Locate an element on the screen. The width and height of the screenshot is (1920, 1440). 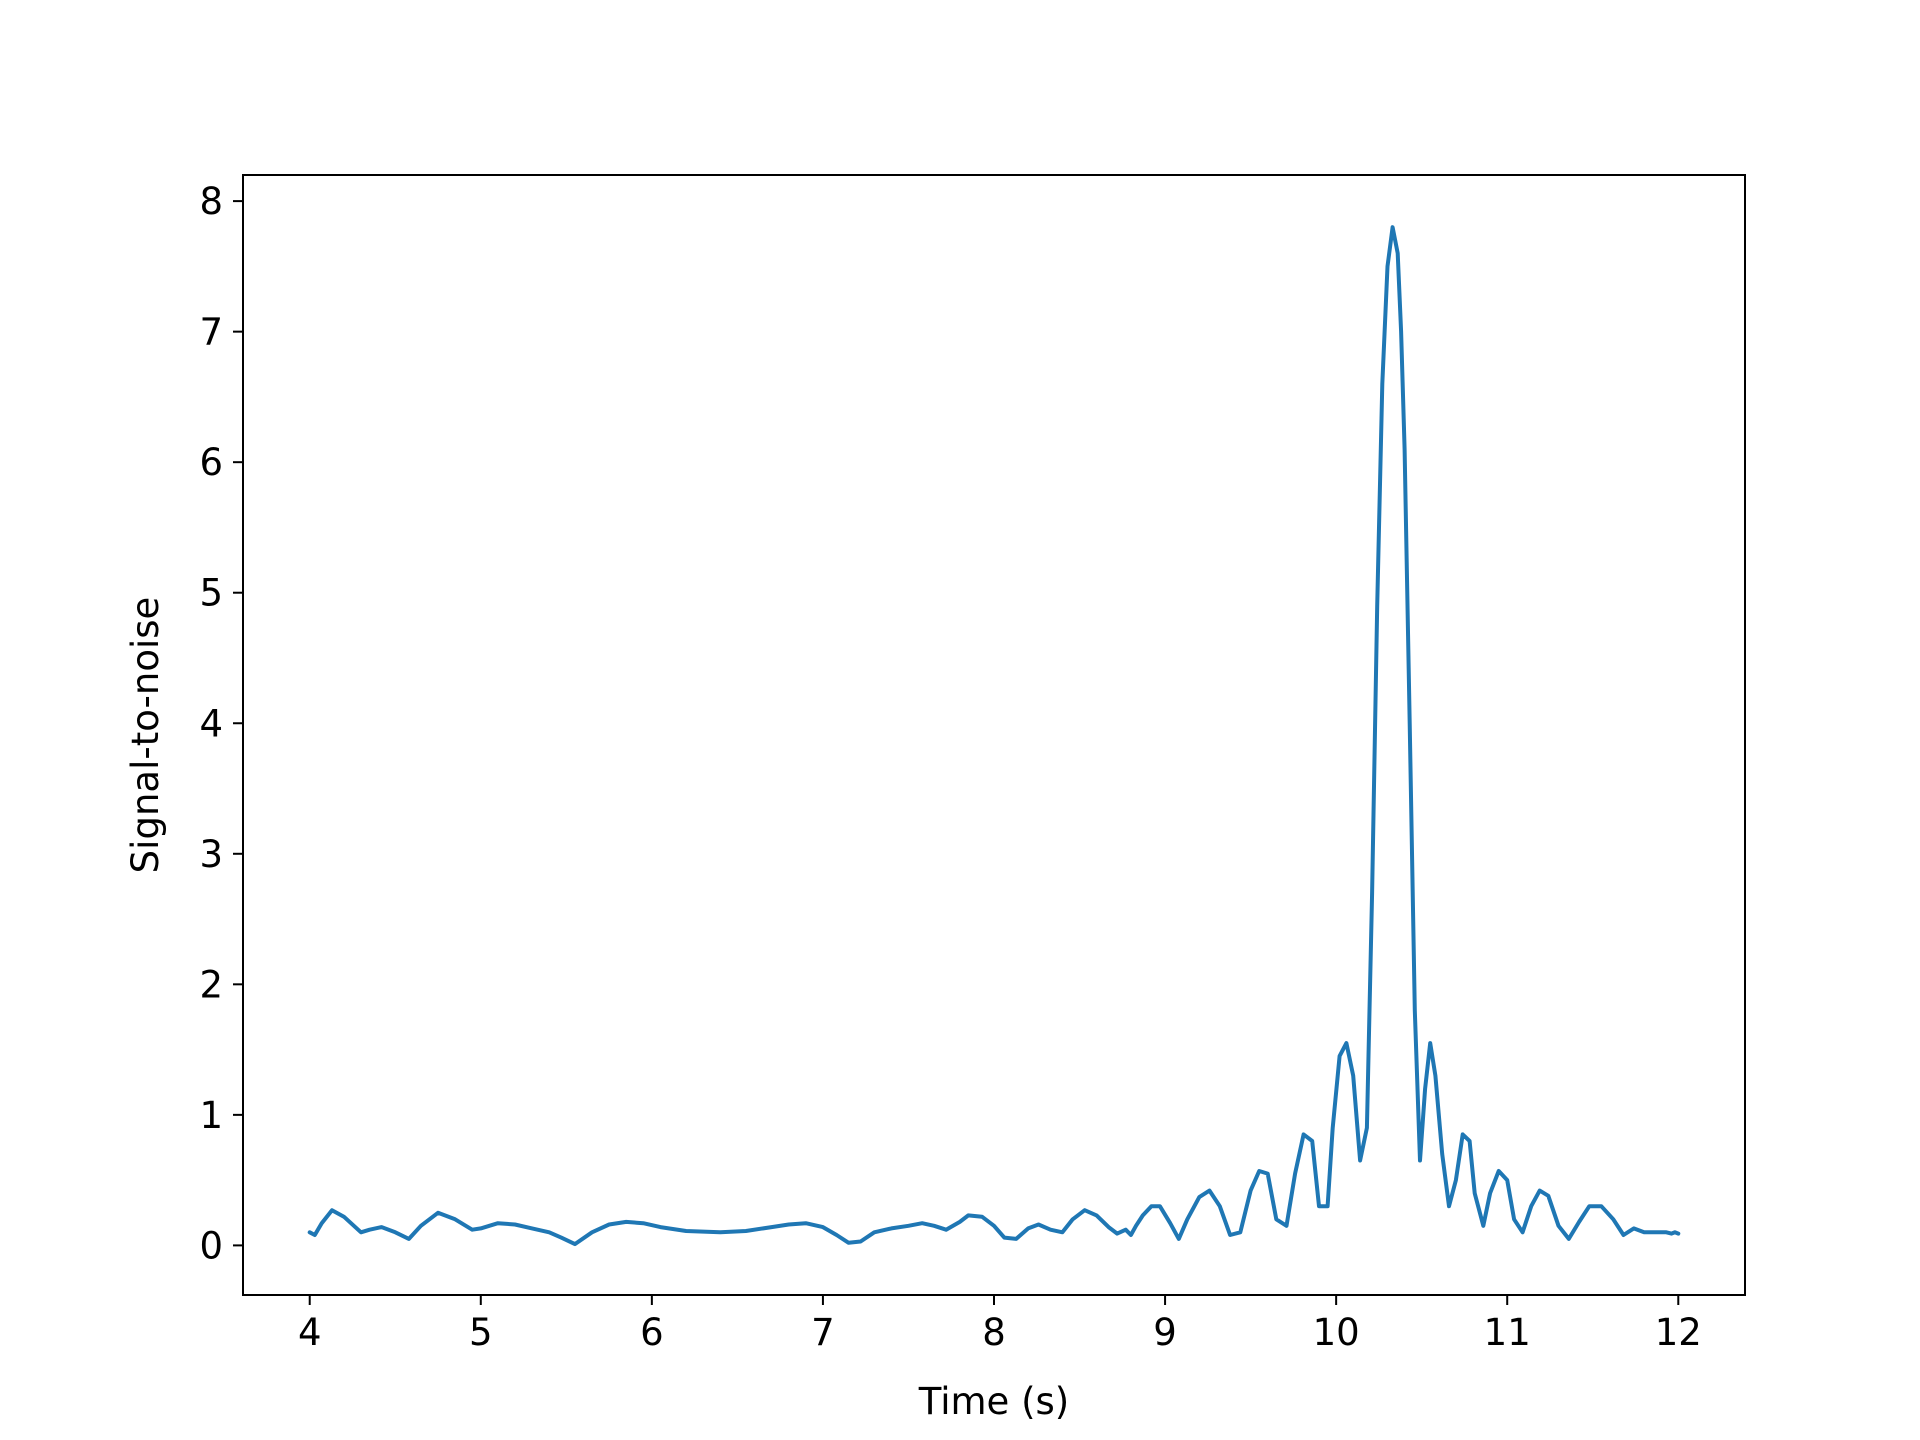
x-tick-label: 12 is located at coordinates (1678, 1332).